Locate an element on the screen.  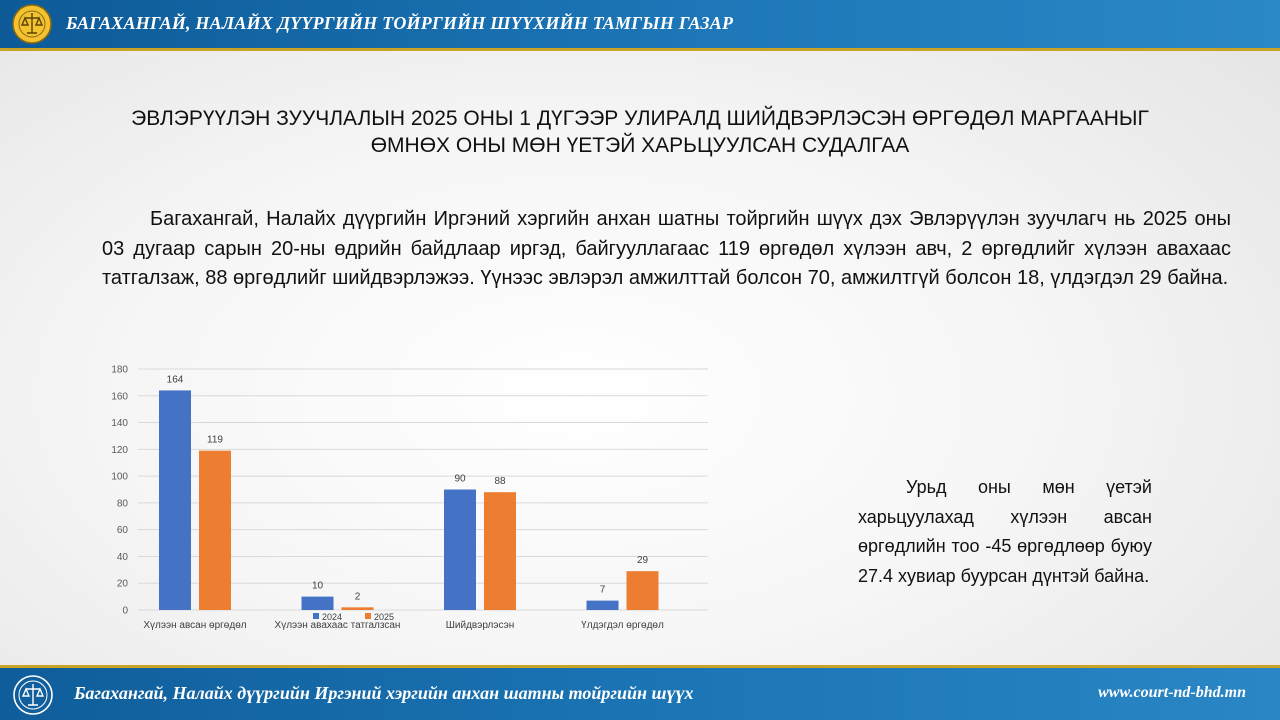
data-label: 10 is located at coordinates (318, 586).